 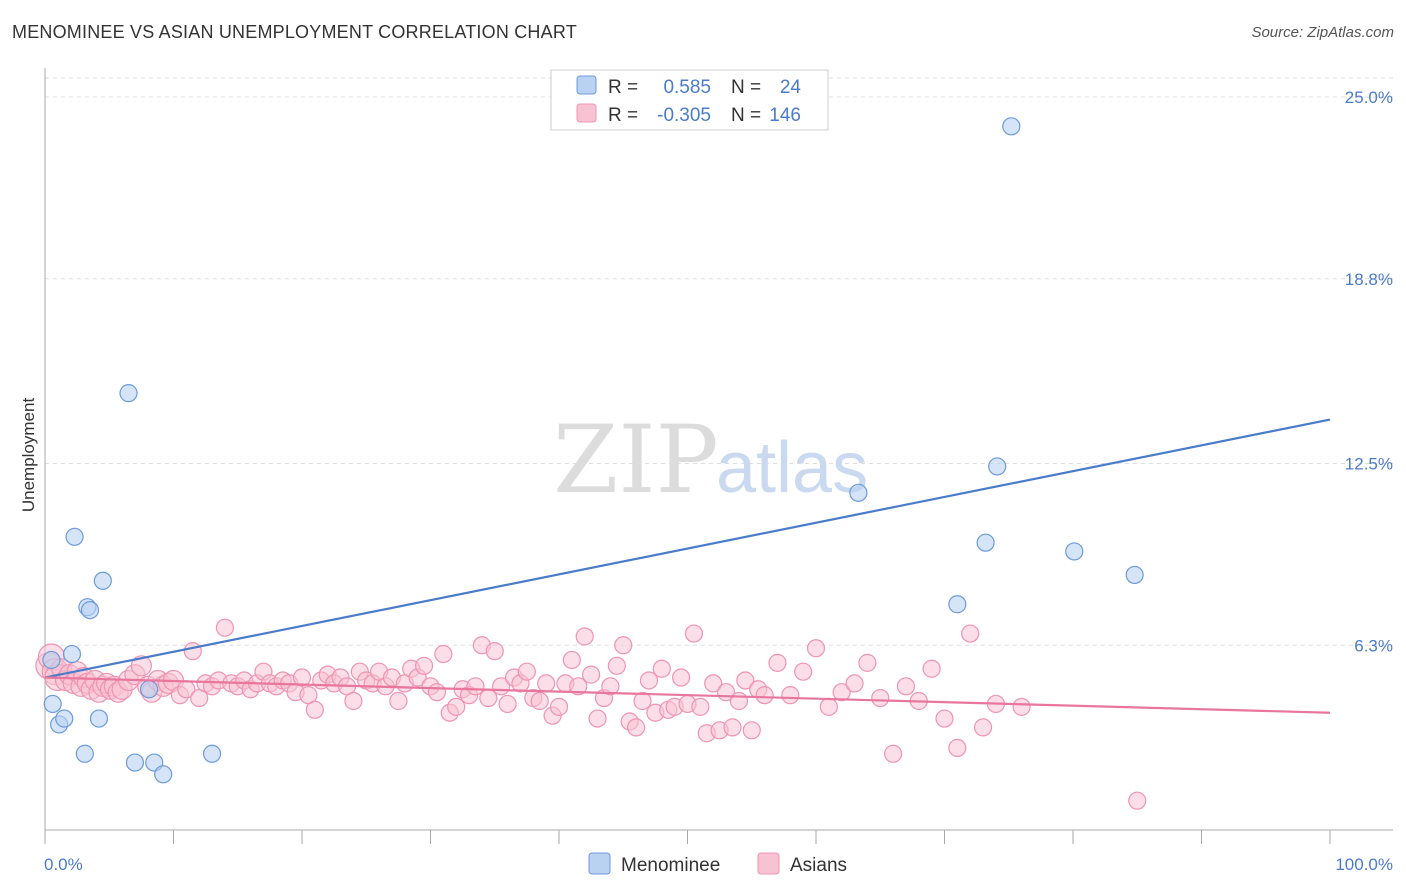 What do you see at coordinates (687, 695) in the screenshot?
I see `asians-trend-line` at bounding box center [687, 695].